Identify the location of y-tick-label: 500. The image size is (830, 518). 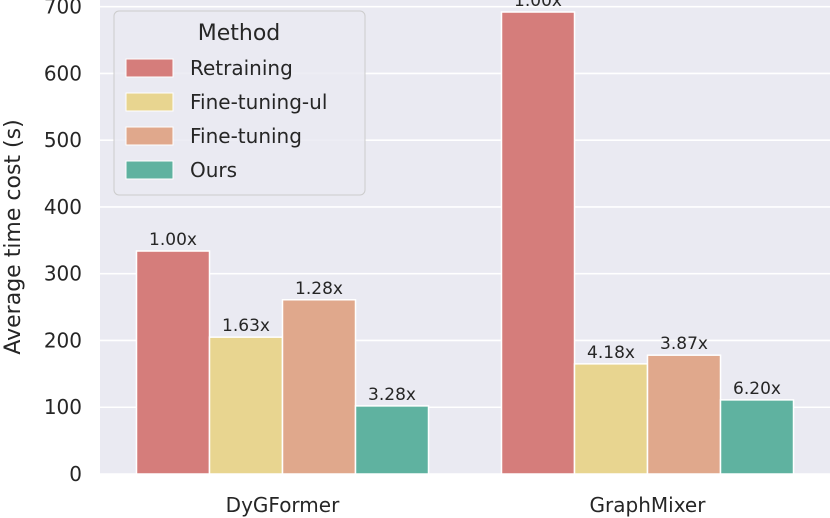
(63, 140).